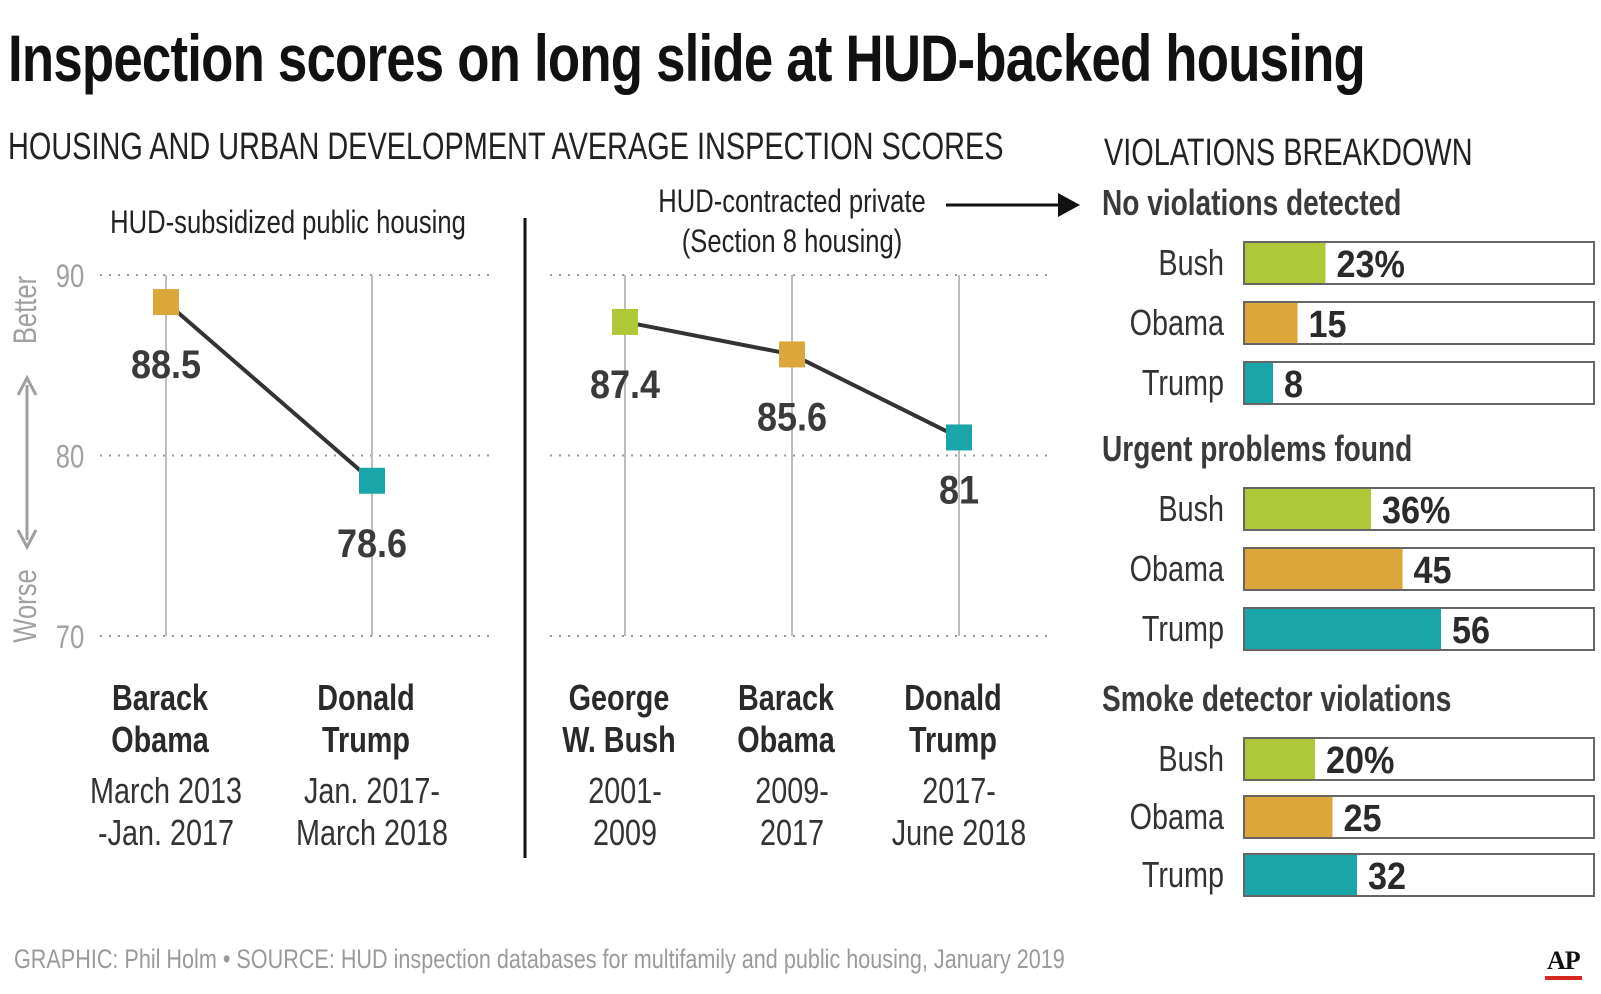 This screenshot has height=994, width=1601. What do you see at coordinates (1363, 817) in the screenshot?
I see `bar-value-label: 25` at bounding box center [1363, 817].